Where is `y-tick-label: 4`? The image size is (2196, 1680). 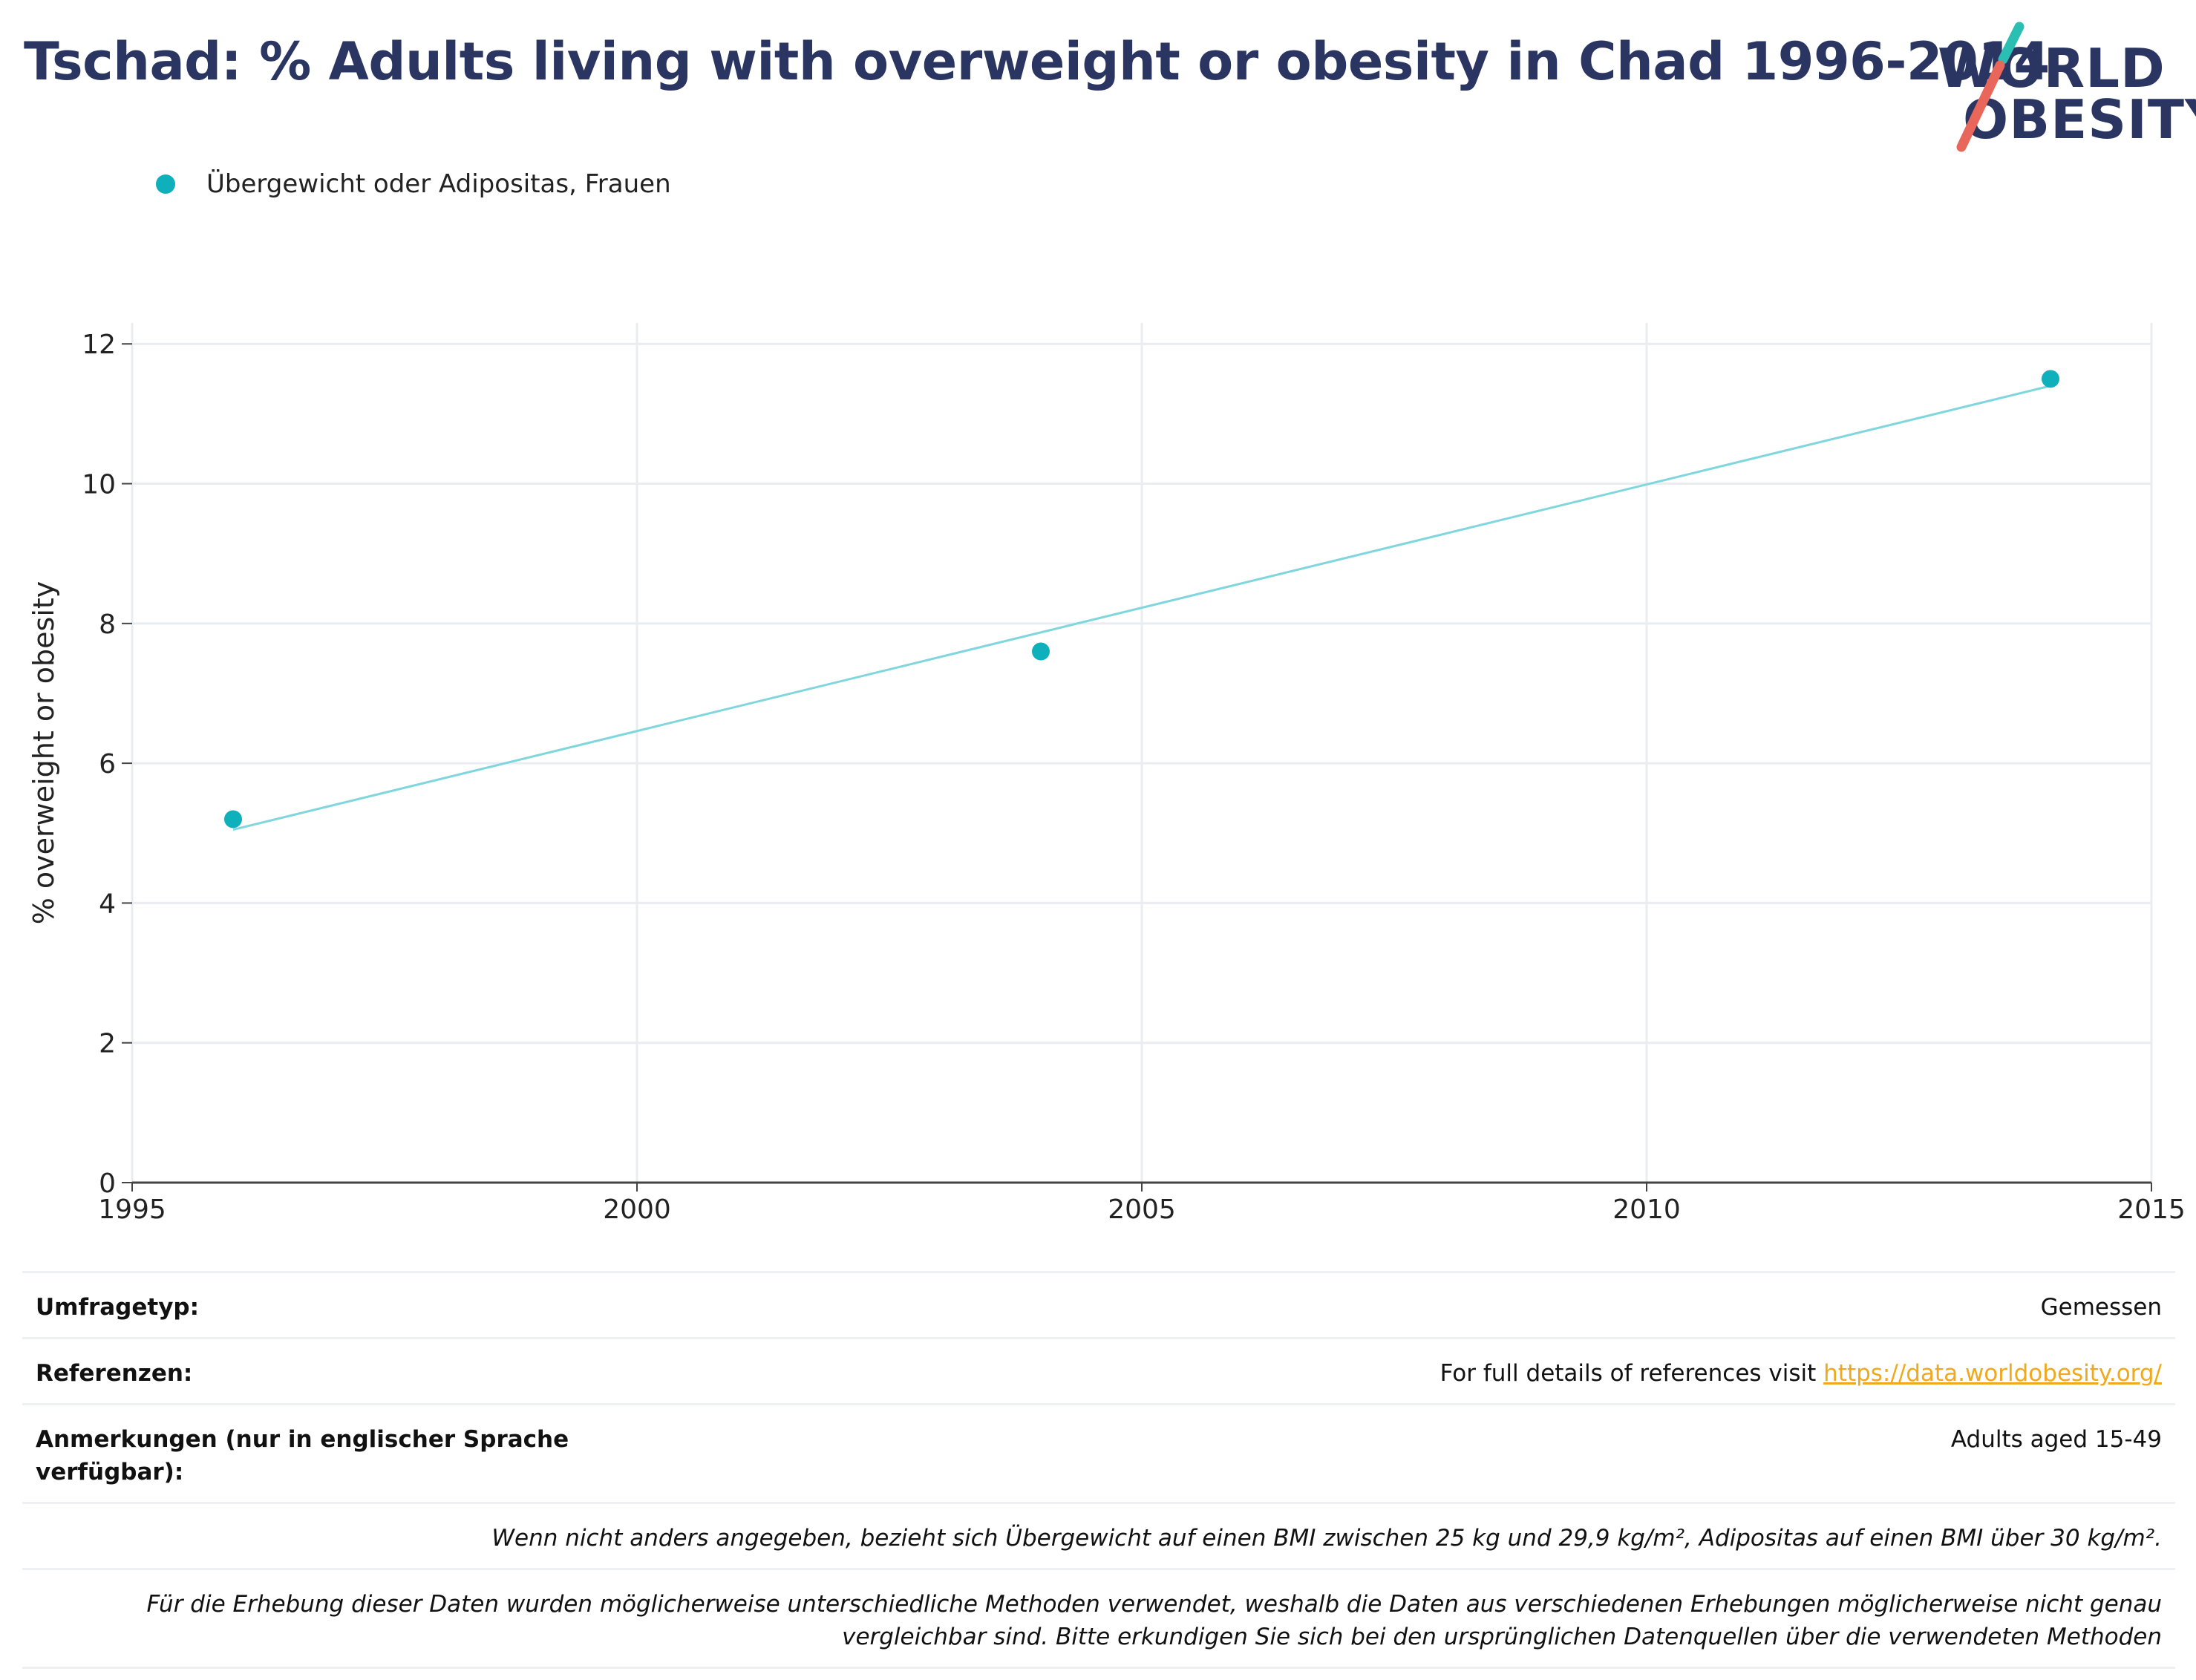
y-tick-label: 4 is located at coordinates (107, 904).